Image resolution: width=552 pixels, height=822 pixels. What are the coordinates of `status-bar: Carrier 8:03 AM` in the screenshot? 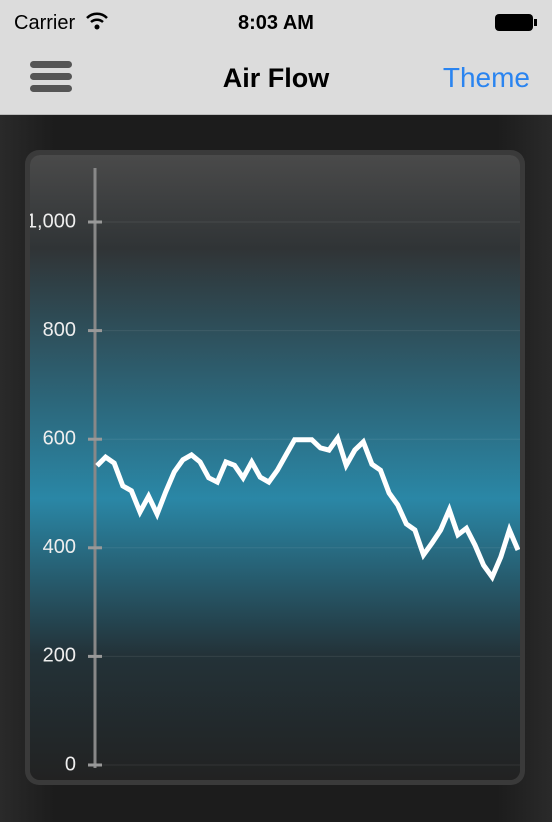 It's located at (276, 22).